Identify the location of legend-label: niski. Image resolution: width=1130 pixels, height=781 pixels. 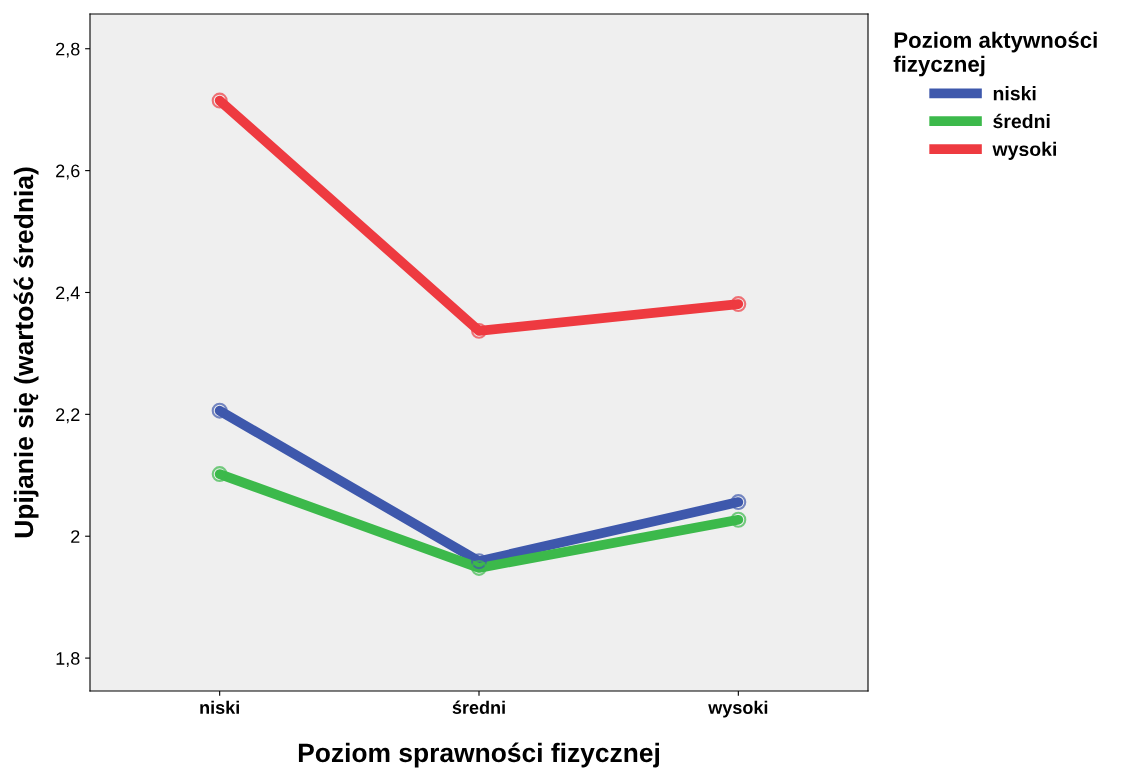
(1014, 93).